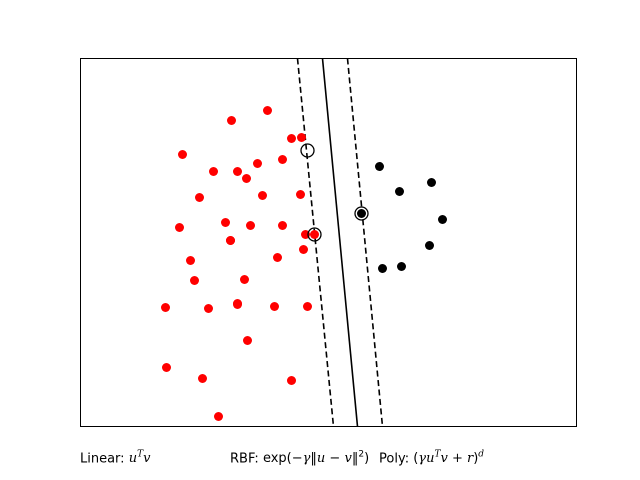 The width and height of the screenshot is (640, 480). What do you see at coordinates (355, 459) in the screenshot?
I see `rbf-part-g: ‖` at bounding box center [355, 459].